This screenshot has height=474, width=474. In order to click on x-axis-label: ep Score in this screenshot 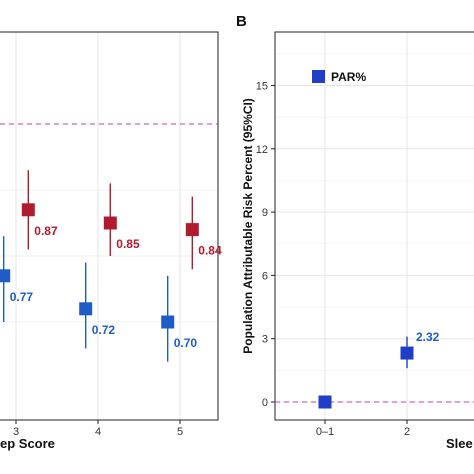, I will do `click(27, 443)`.